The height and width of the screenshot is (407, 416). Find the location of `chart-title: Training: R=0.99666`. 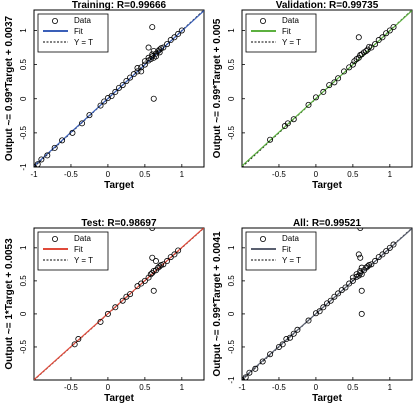

chart-title: Training: R=0.99666 is located at coordinates (119, 5).